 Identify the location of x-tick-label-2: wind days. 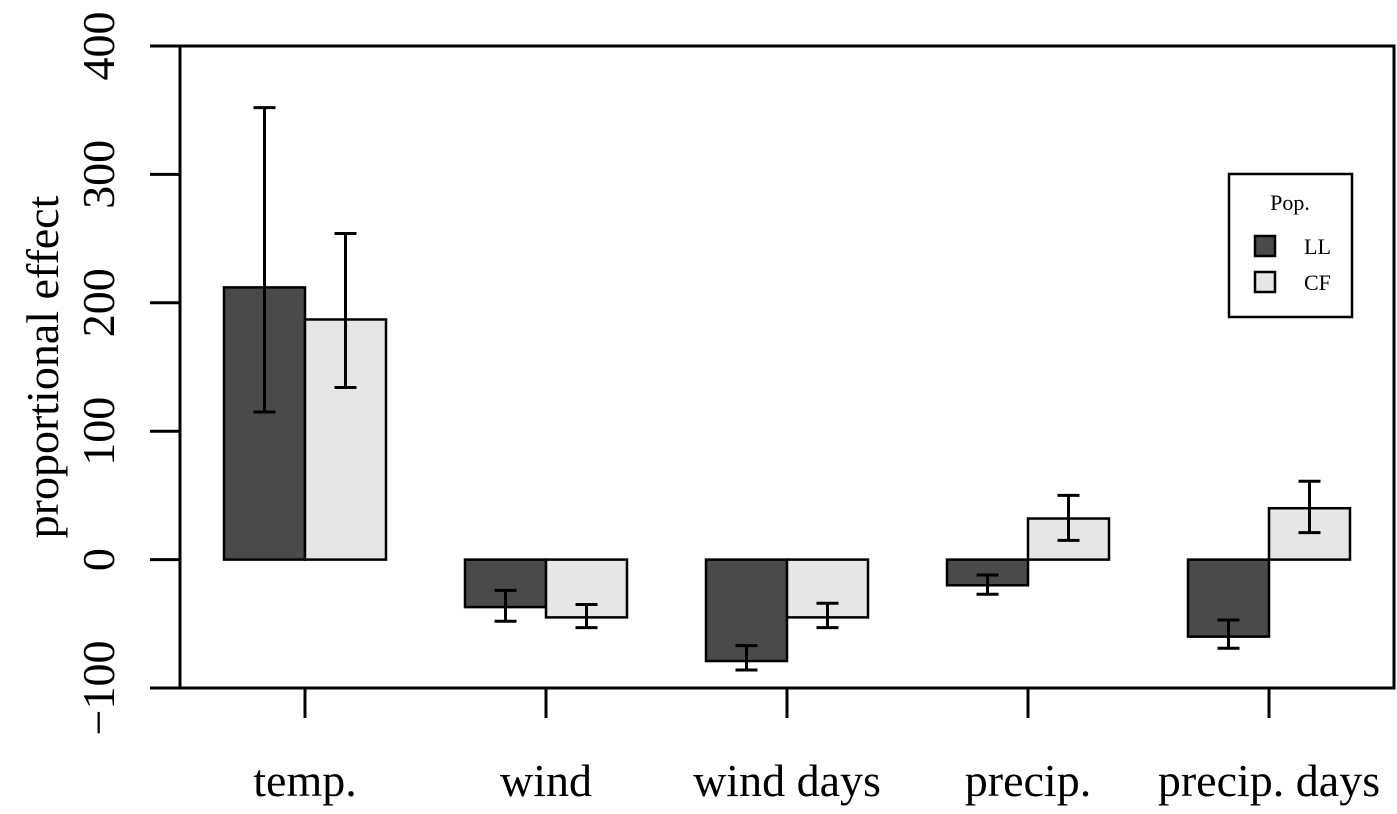
(787, 780).